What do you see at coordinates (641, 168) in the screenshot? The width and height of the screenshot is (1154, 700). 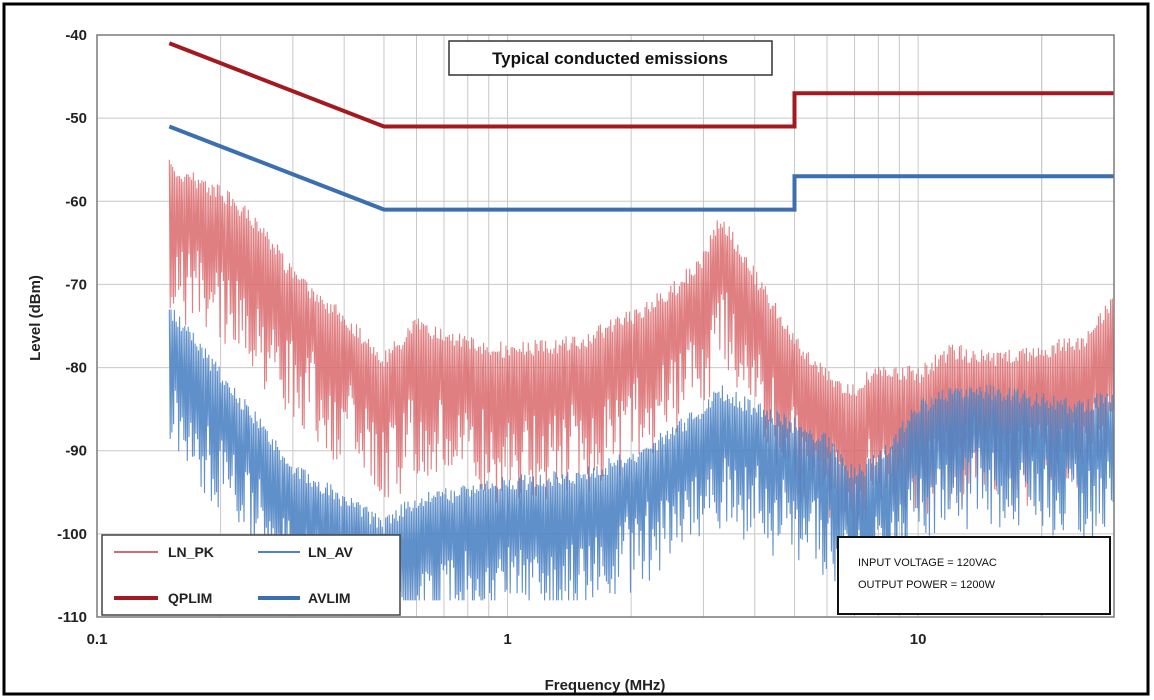 I see `series-avlim` at bounding box center [641, 168].